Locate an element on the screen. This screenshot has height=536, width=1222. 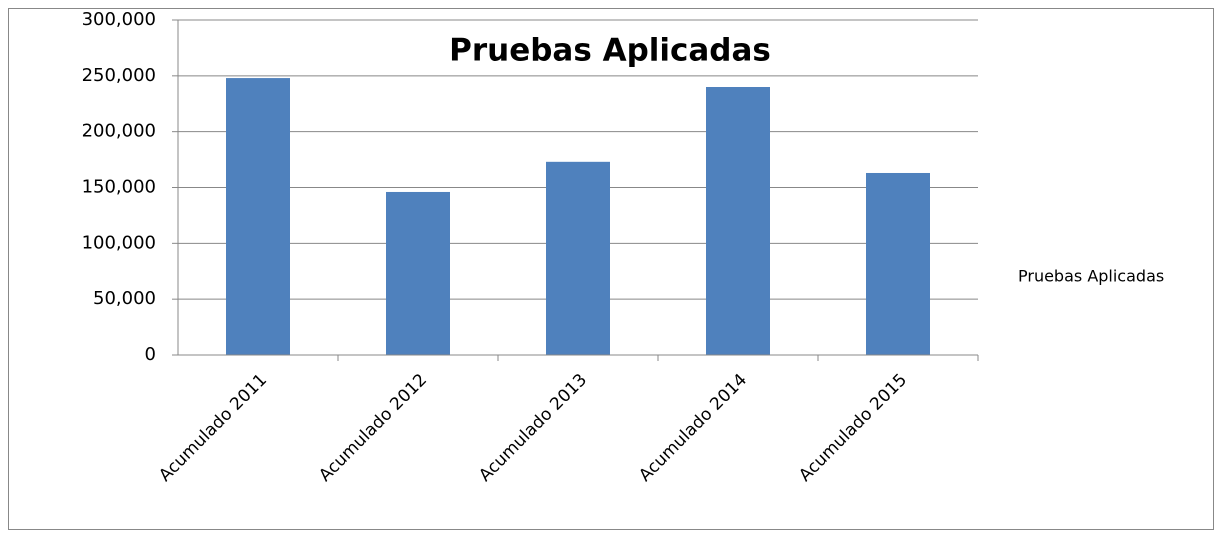
y-tick-label: 250,000 is located at coordinates (119, 75).